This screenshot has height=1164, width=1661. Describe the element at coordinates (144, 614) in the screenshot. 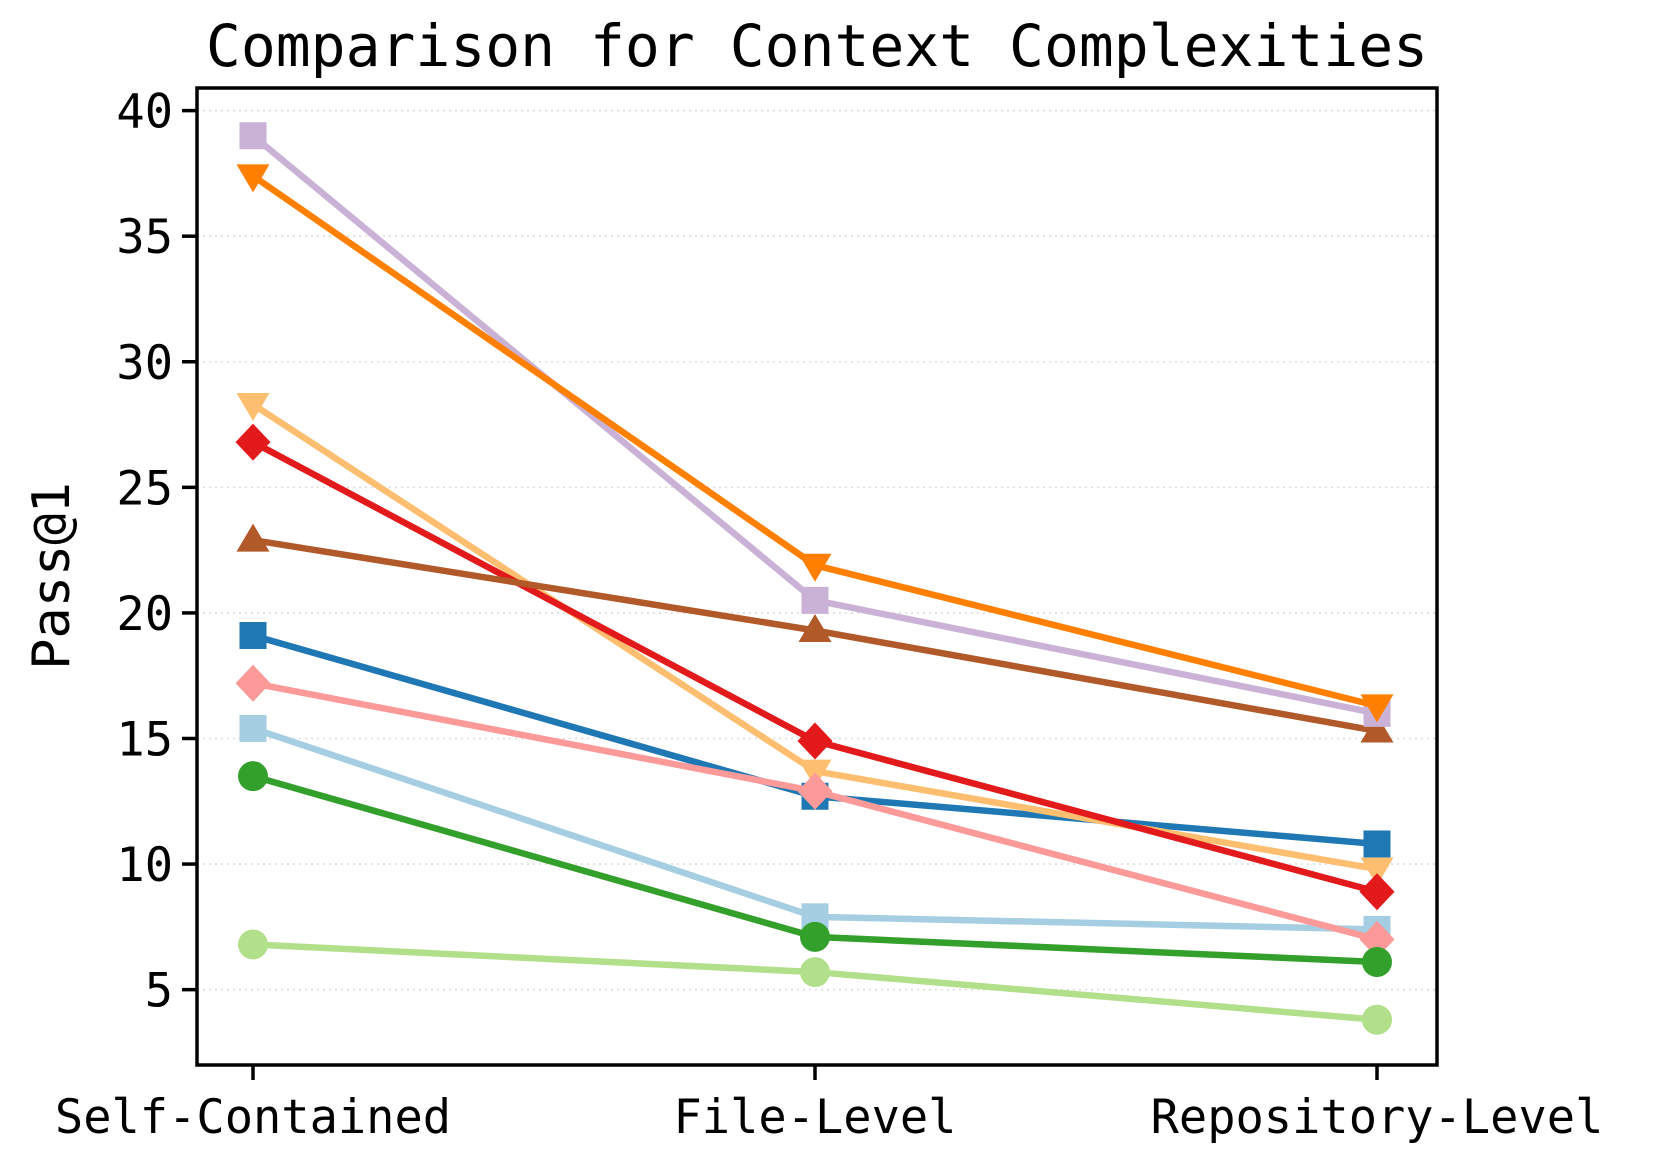

I see `y-tick-label: 20` at that location.